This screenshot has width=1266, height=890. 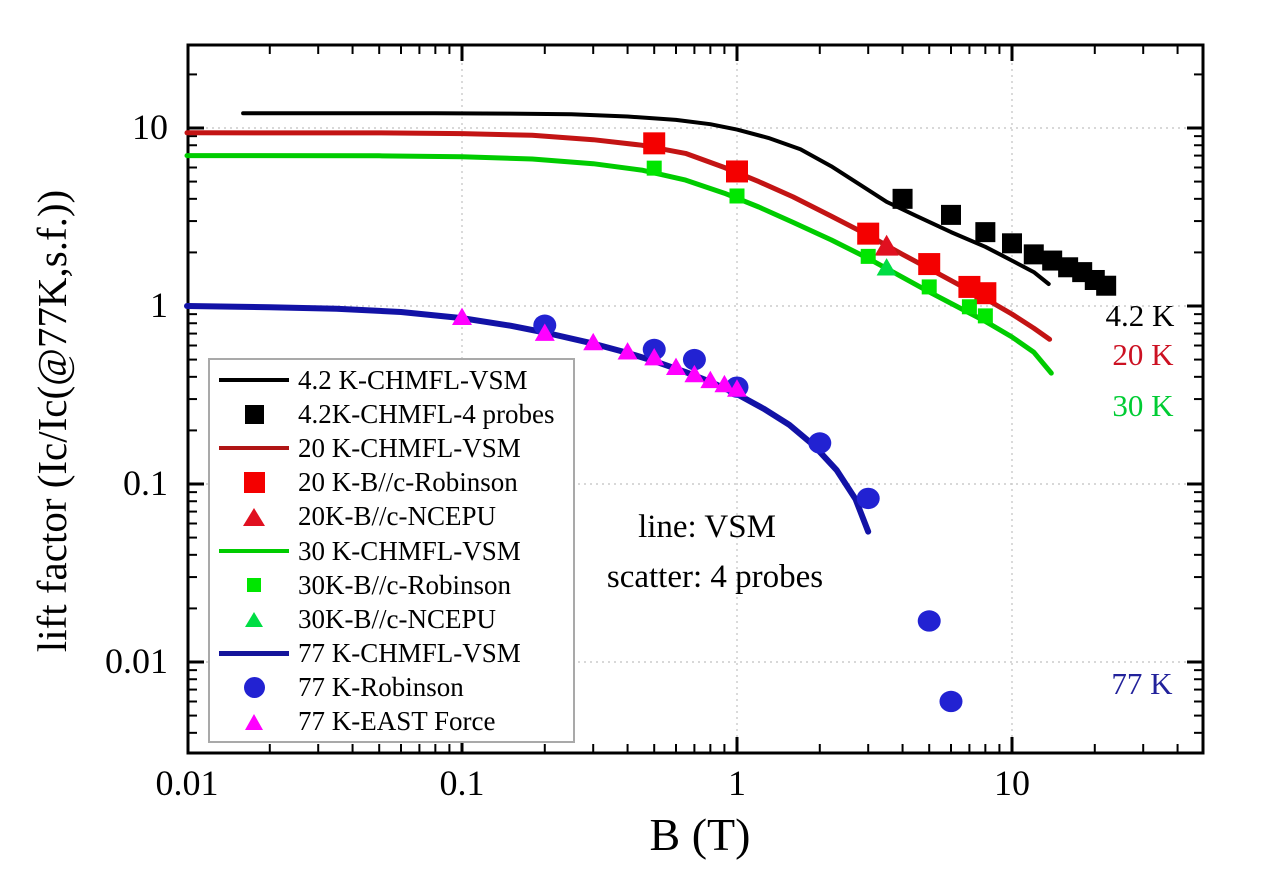 I want to click on legend-item: 20K-B//c-NCEPU, so click(x=391, y=517).